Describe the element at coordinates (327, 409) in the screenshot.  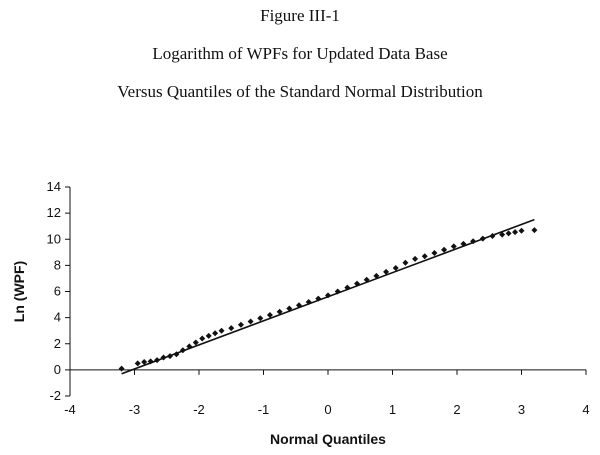
I see `x-tick-label: 0` at that location.